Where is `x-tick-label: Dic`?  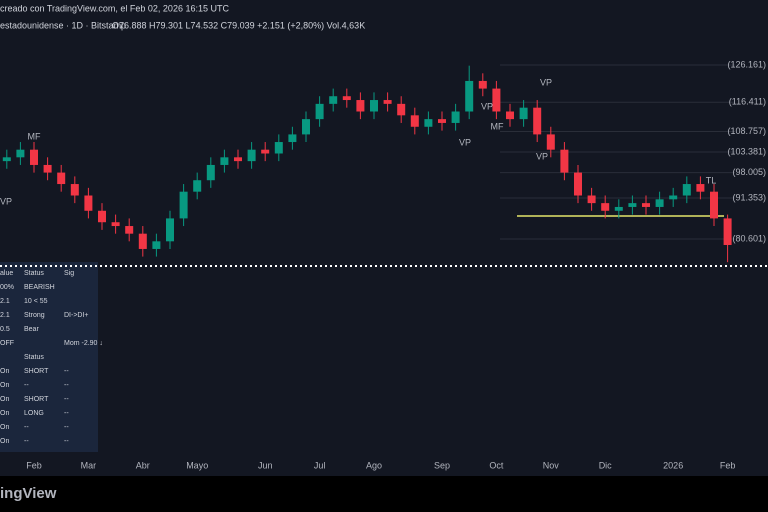 x-tick-label: Dic is located at coordinates (605, 465).